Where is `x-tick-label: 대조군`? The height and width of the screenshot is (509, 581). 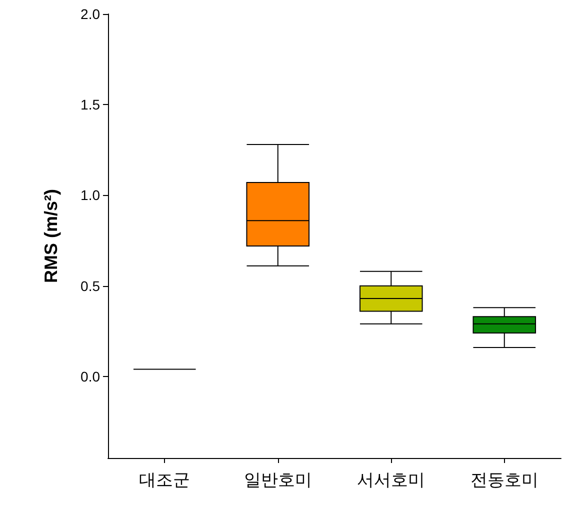
x-tick-label: 대조군 is located at coordinates (164, 480).